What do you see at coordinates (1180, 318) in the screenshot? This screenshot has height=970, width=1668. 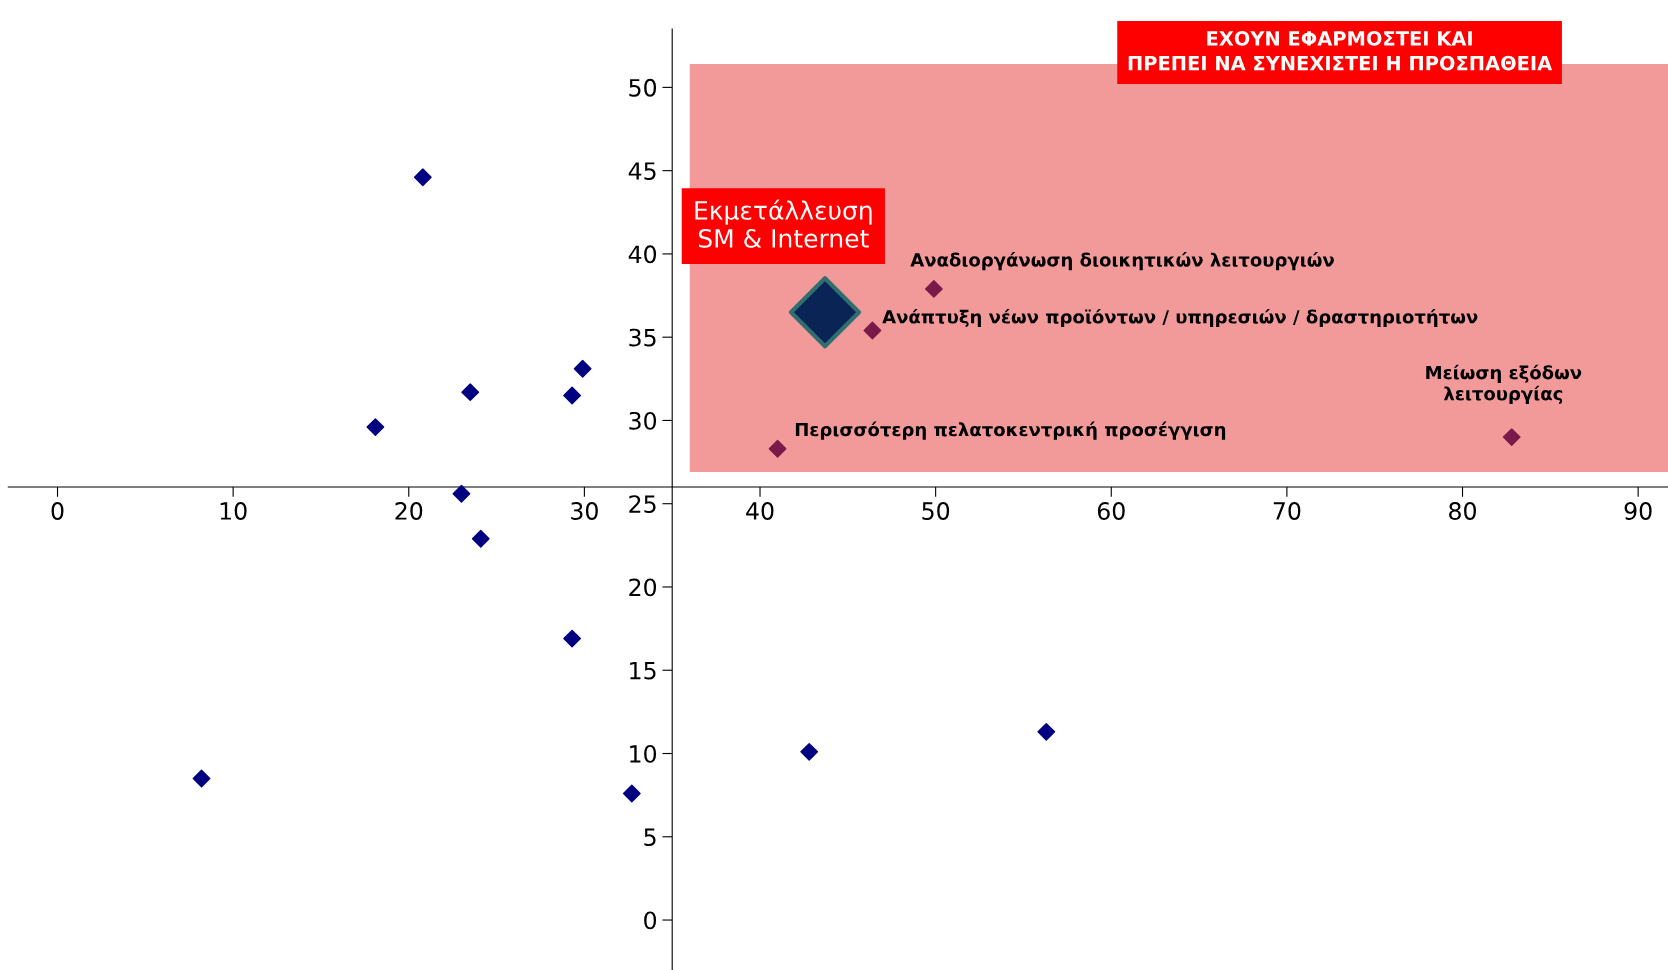 I see `annotation: Ανάπτυξη νέων προϊόντων / υπηρεσιών / δραστηριοτήτων` at bounding box center [1180, 318].